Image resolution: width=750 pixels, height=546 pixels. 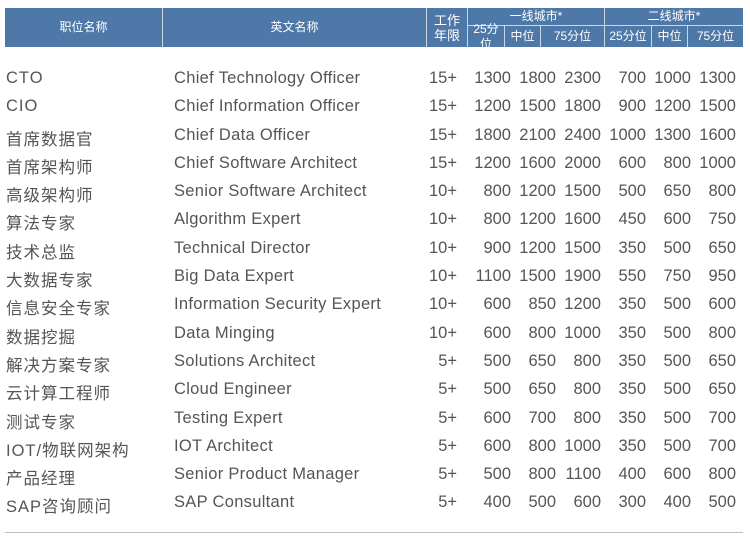 What do you see at coordinates (573, 36) in the screenshot?
I see `header-t1-p75: 75分位` at bounding box center [573, 36].